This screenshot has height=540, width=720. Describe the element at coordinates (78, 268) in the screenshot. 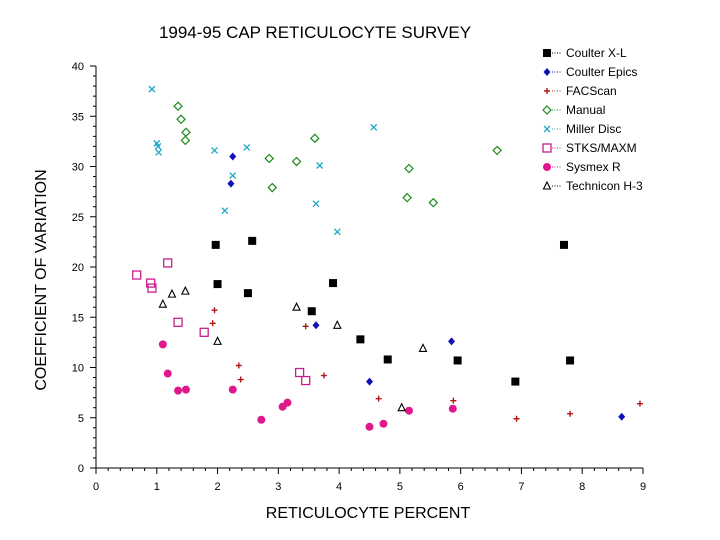

I see `y-tick-label: 20` at that location.